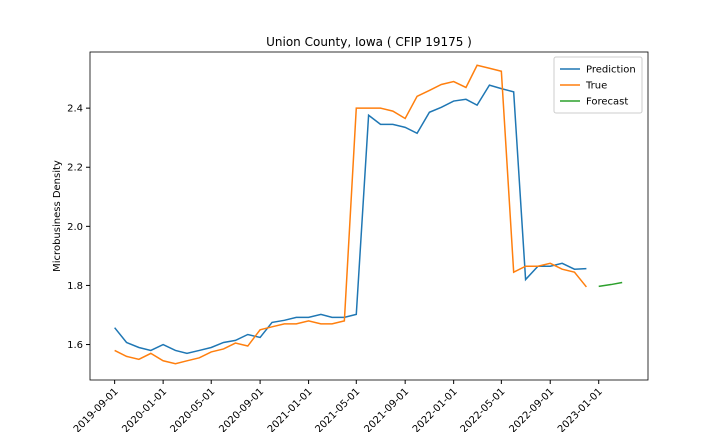 The height and width of the screenshot is (432, 720). What do you see at coordinates (610, 284) in the screenshot?
I see `series-line` at bounding box center [610, 284].